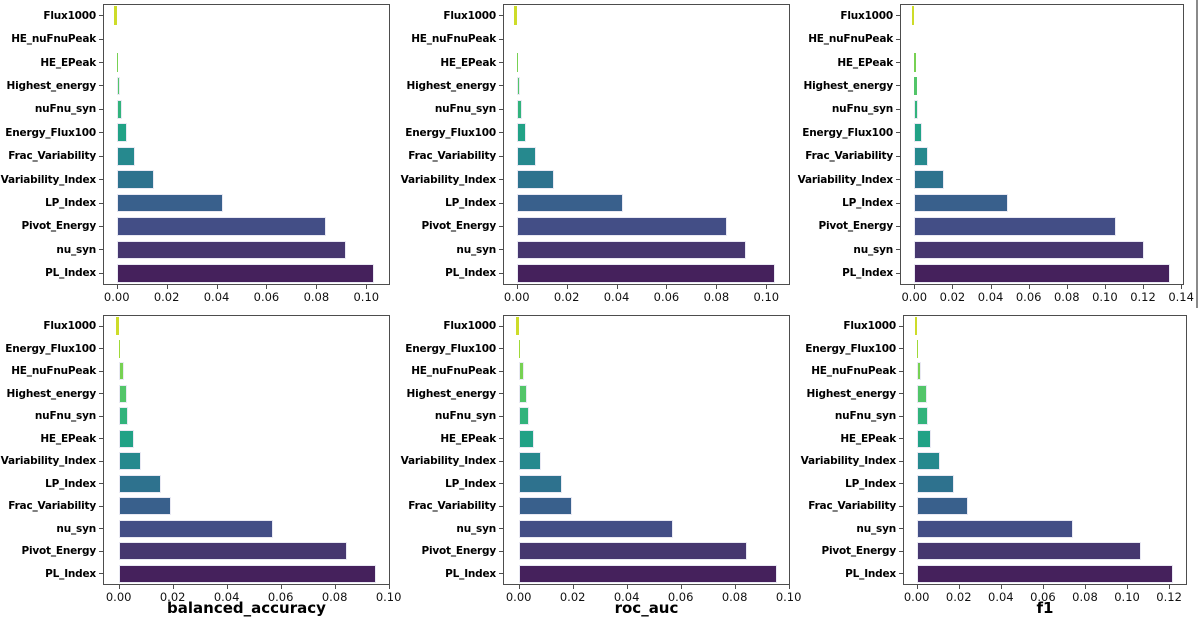 The image size is (1200, 617). Describe the element at coordinates (469, 15) in the screenshot. I see `ytick-label: Flux1000` at that location.